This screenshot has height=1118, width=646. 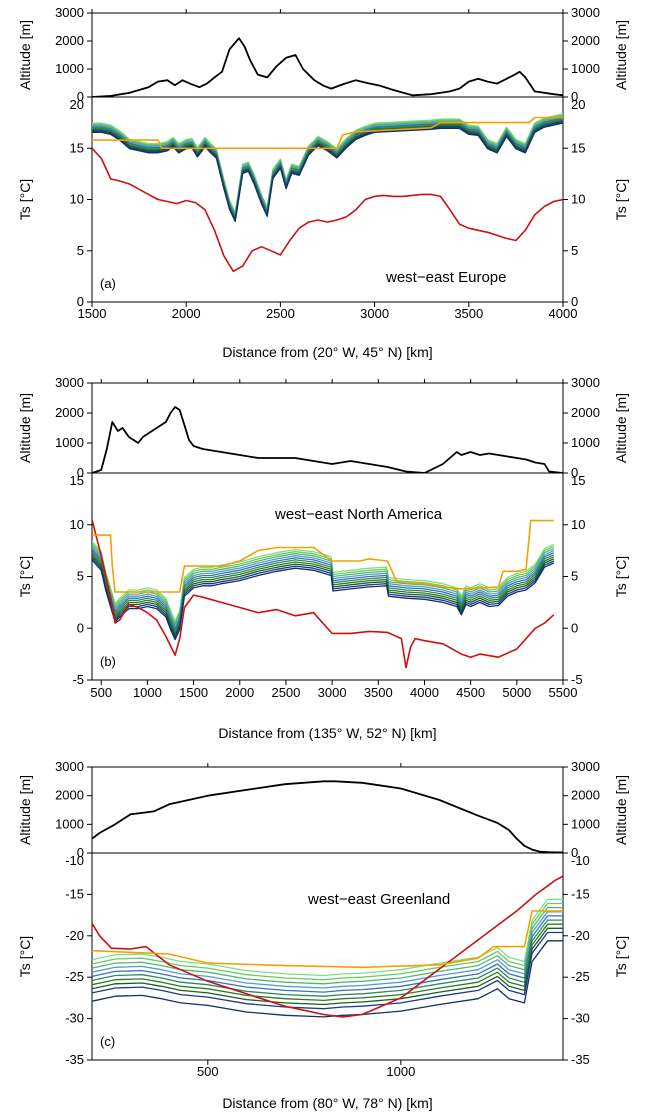 I want to click on ts-y-tick-label-right: -35, so click(x=580, y=1059).